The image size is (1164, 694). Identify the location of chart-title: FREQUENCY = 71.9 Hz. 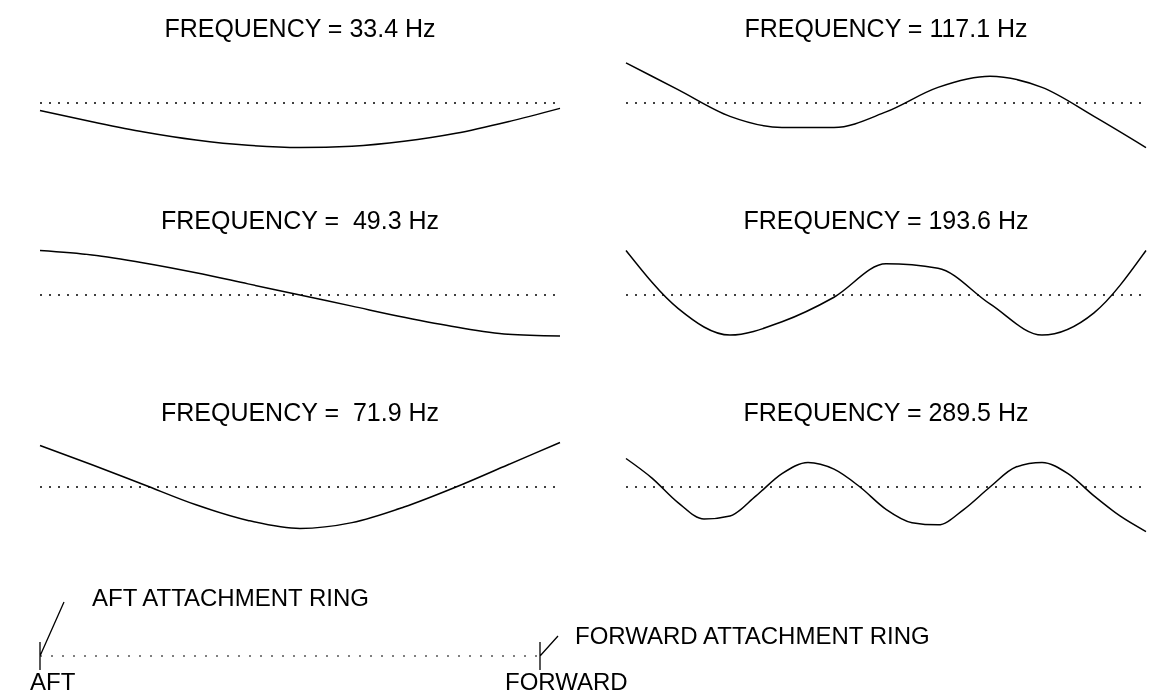
(300, 412).